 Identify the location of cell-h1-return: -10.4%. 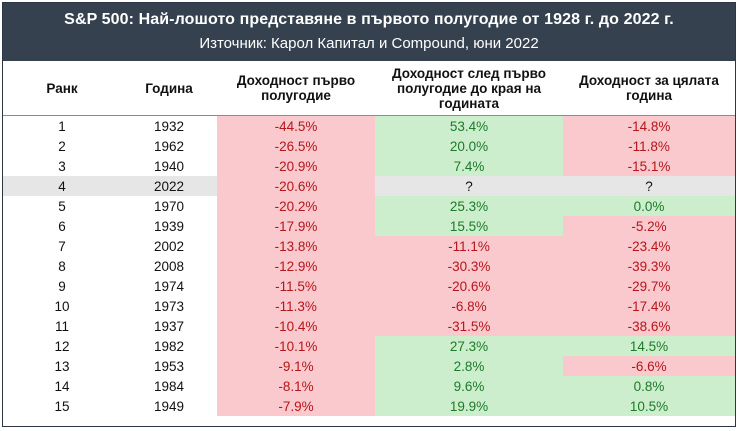
(296, 326).